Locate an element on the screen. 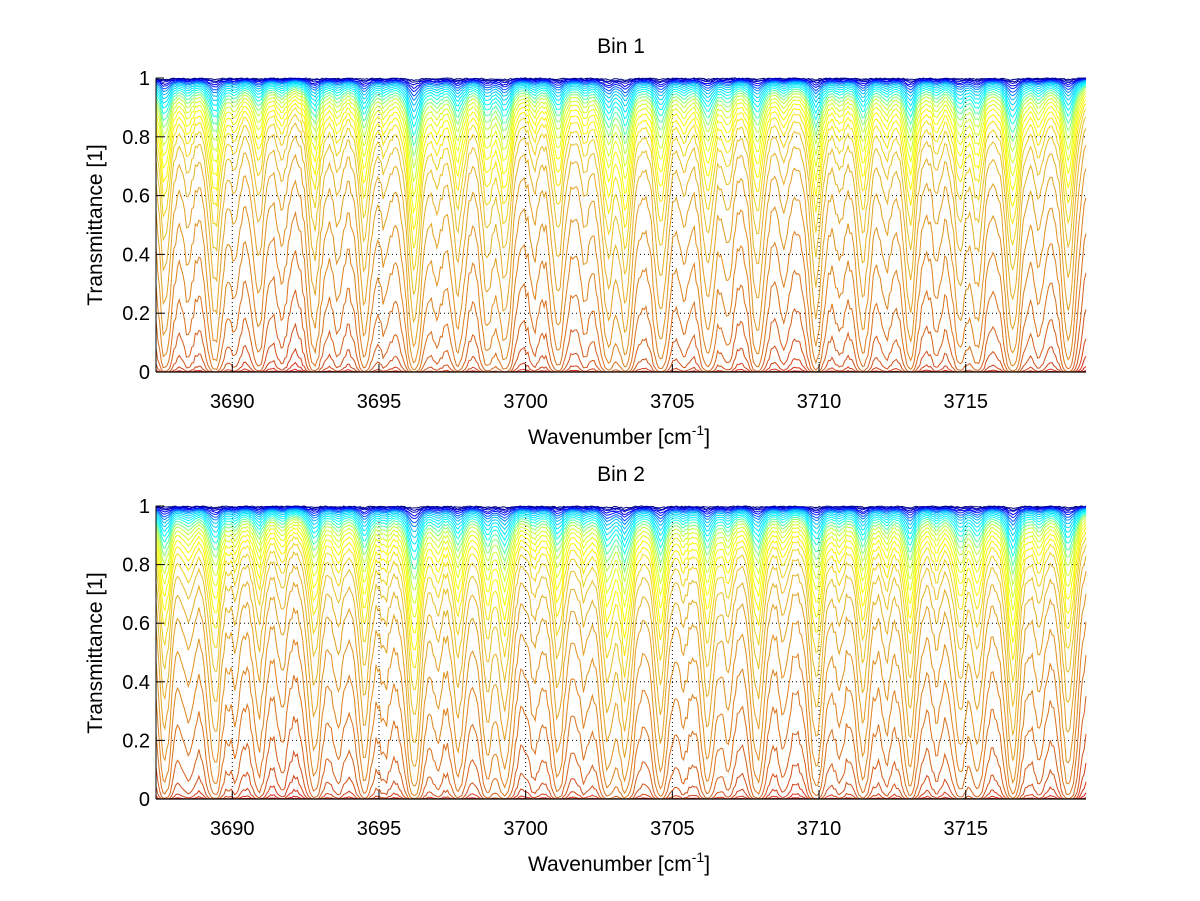  chart-title: Bin 2 is located at coordinates (621, 474).